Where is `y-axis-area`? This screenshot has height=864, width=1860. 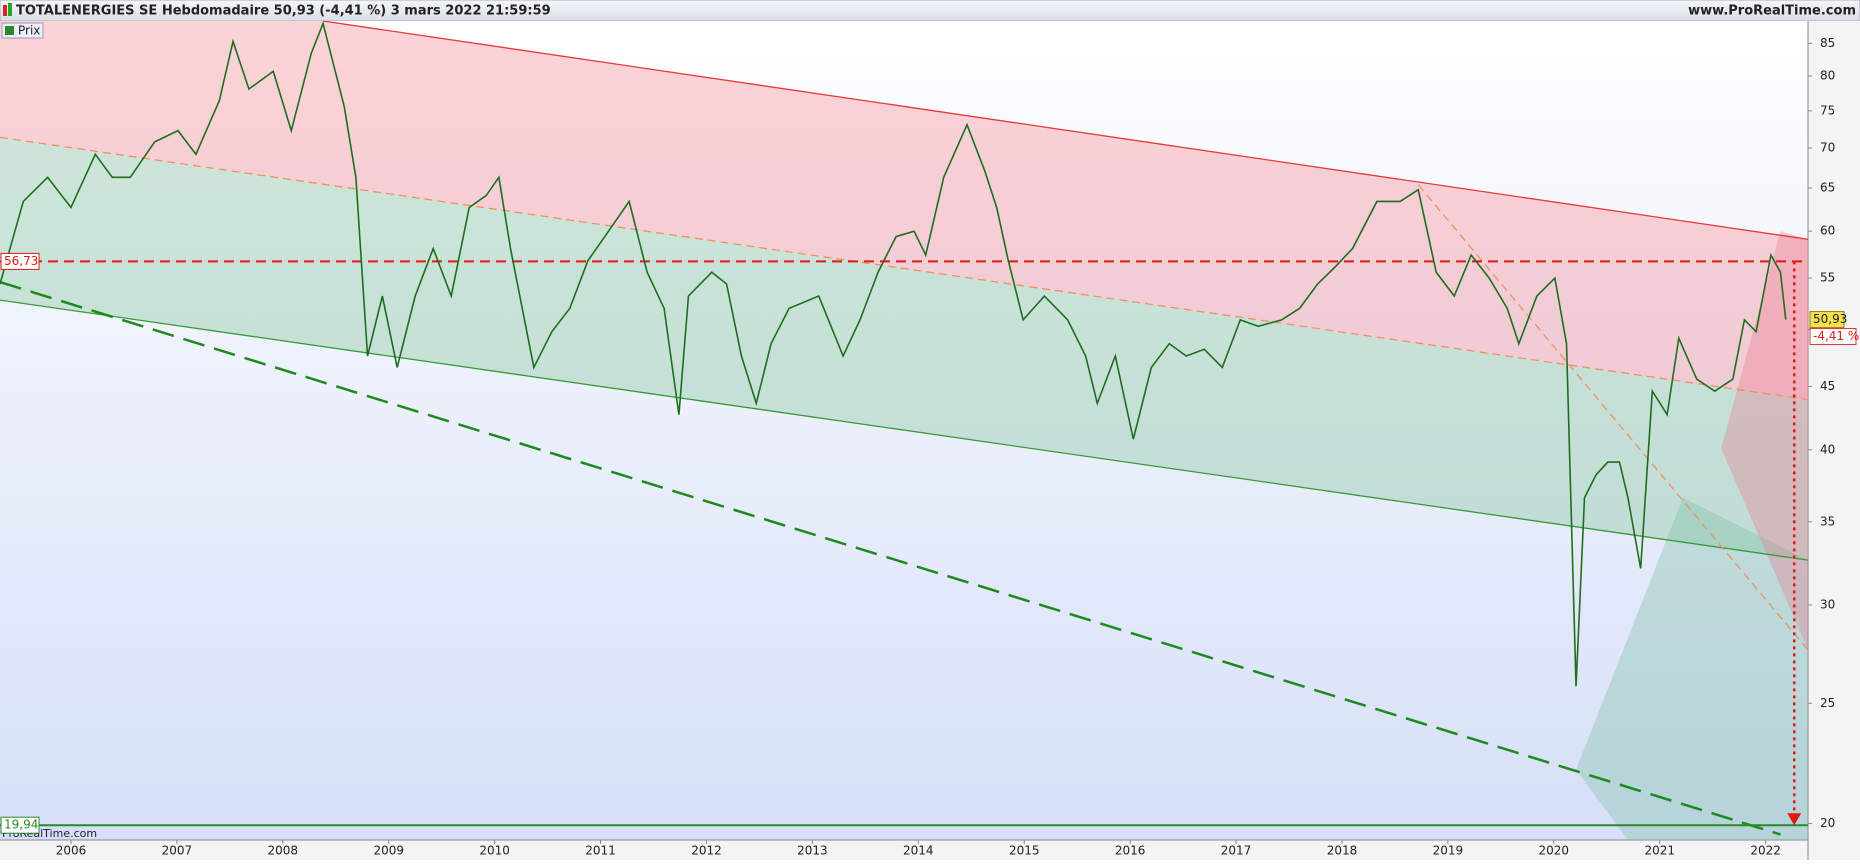
y-axis-area is located at coordinates (1834, 440).